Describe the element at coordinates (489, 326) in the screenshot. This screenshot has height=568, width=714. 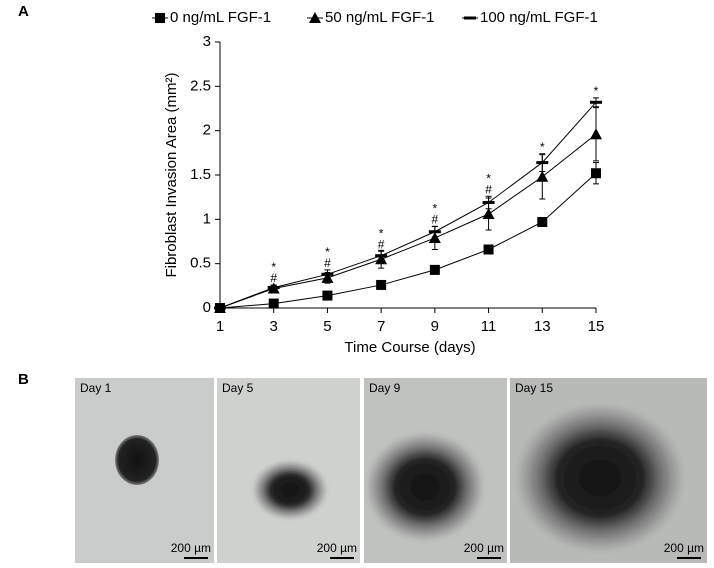
I see `x-tick-label: 11` at that location.